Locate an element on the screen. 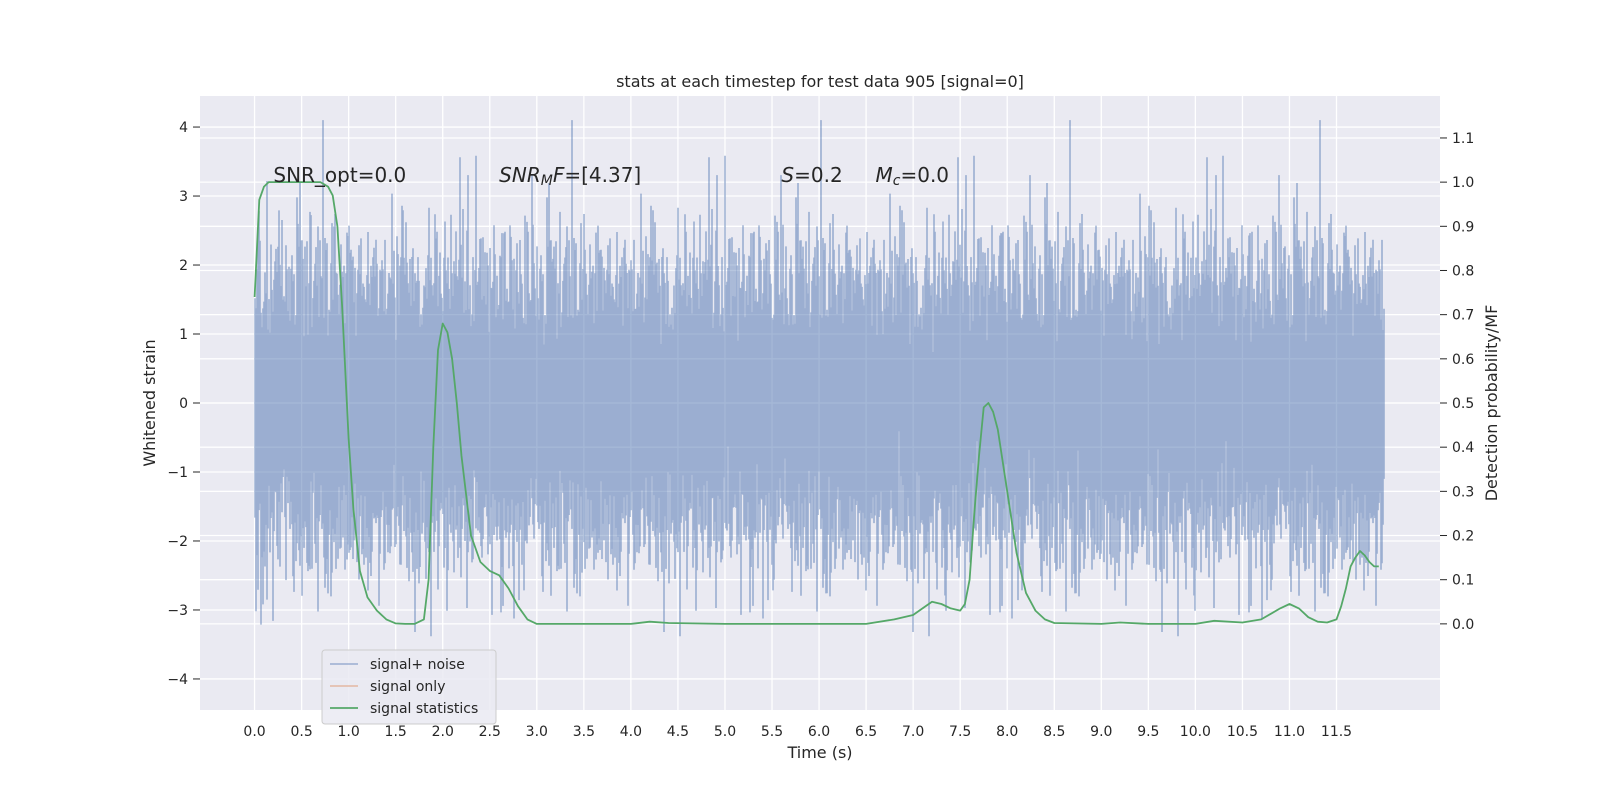  y2-tick-label: 1.1 is located at coordinates (1463, 139).